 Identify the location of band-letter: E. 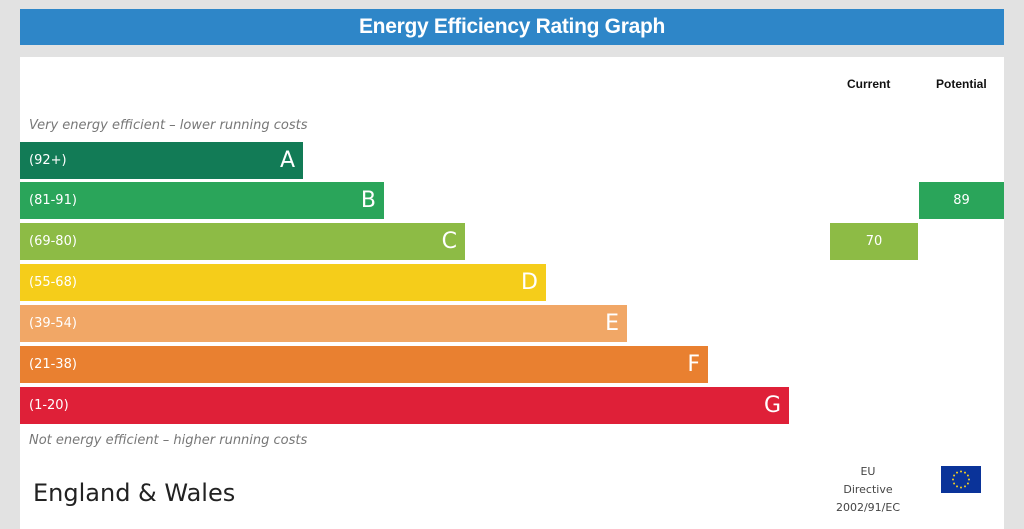
(612, 323).